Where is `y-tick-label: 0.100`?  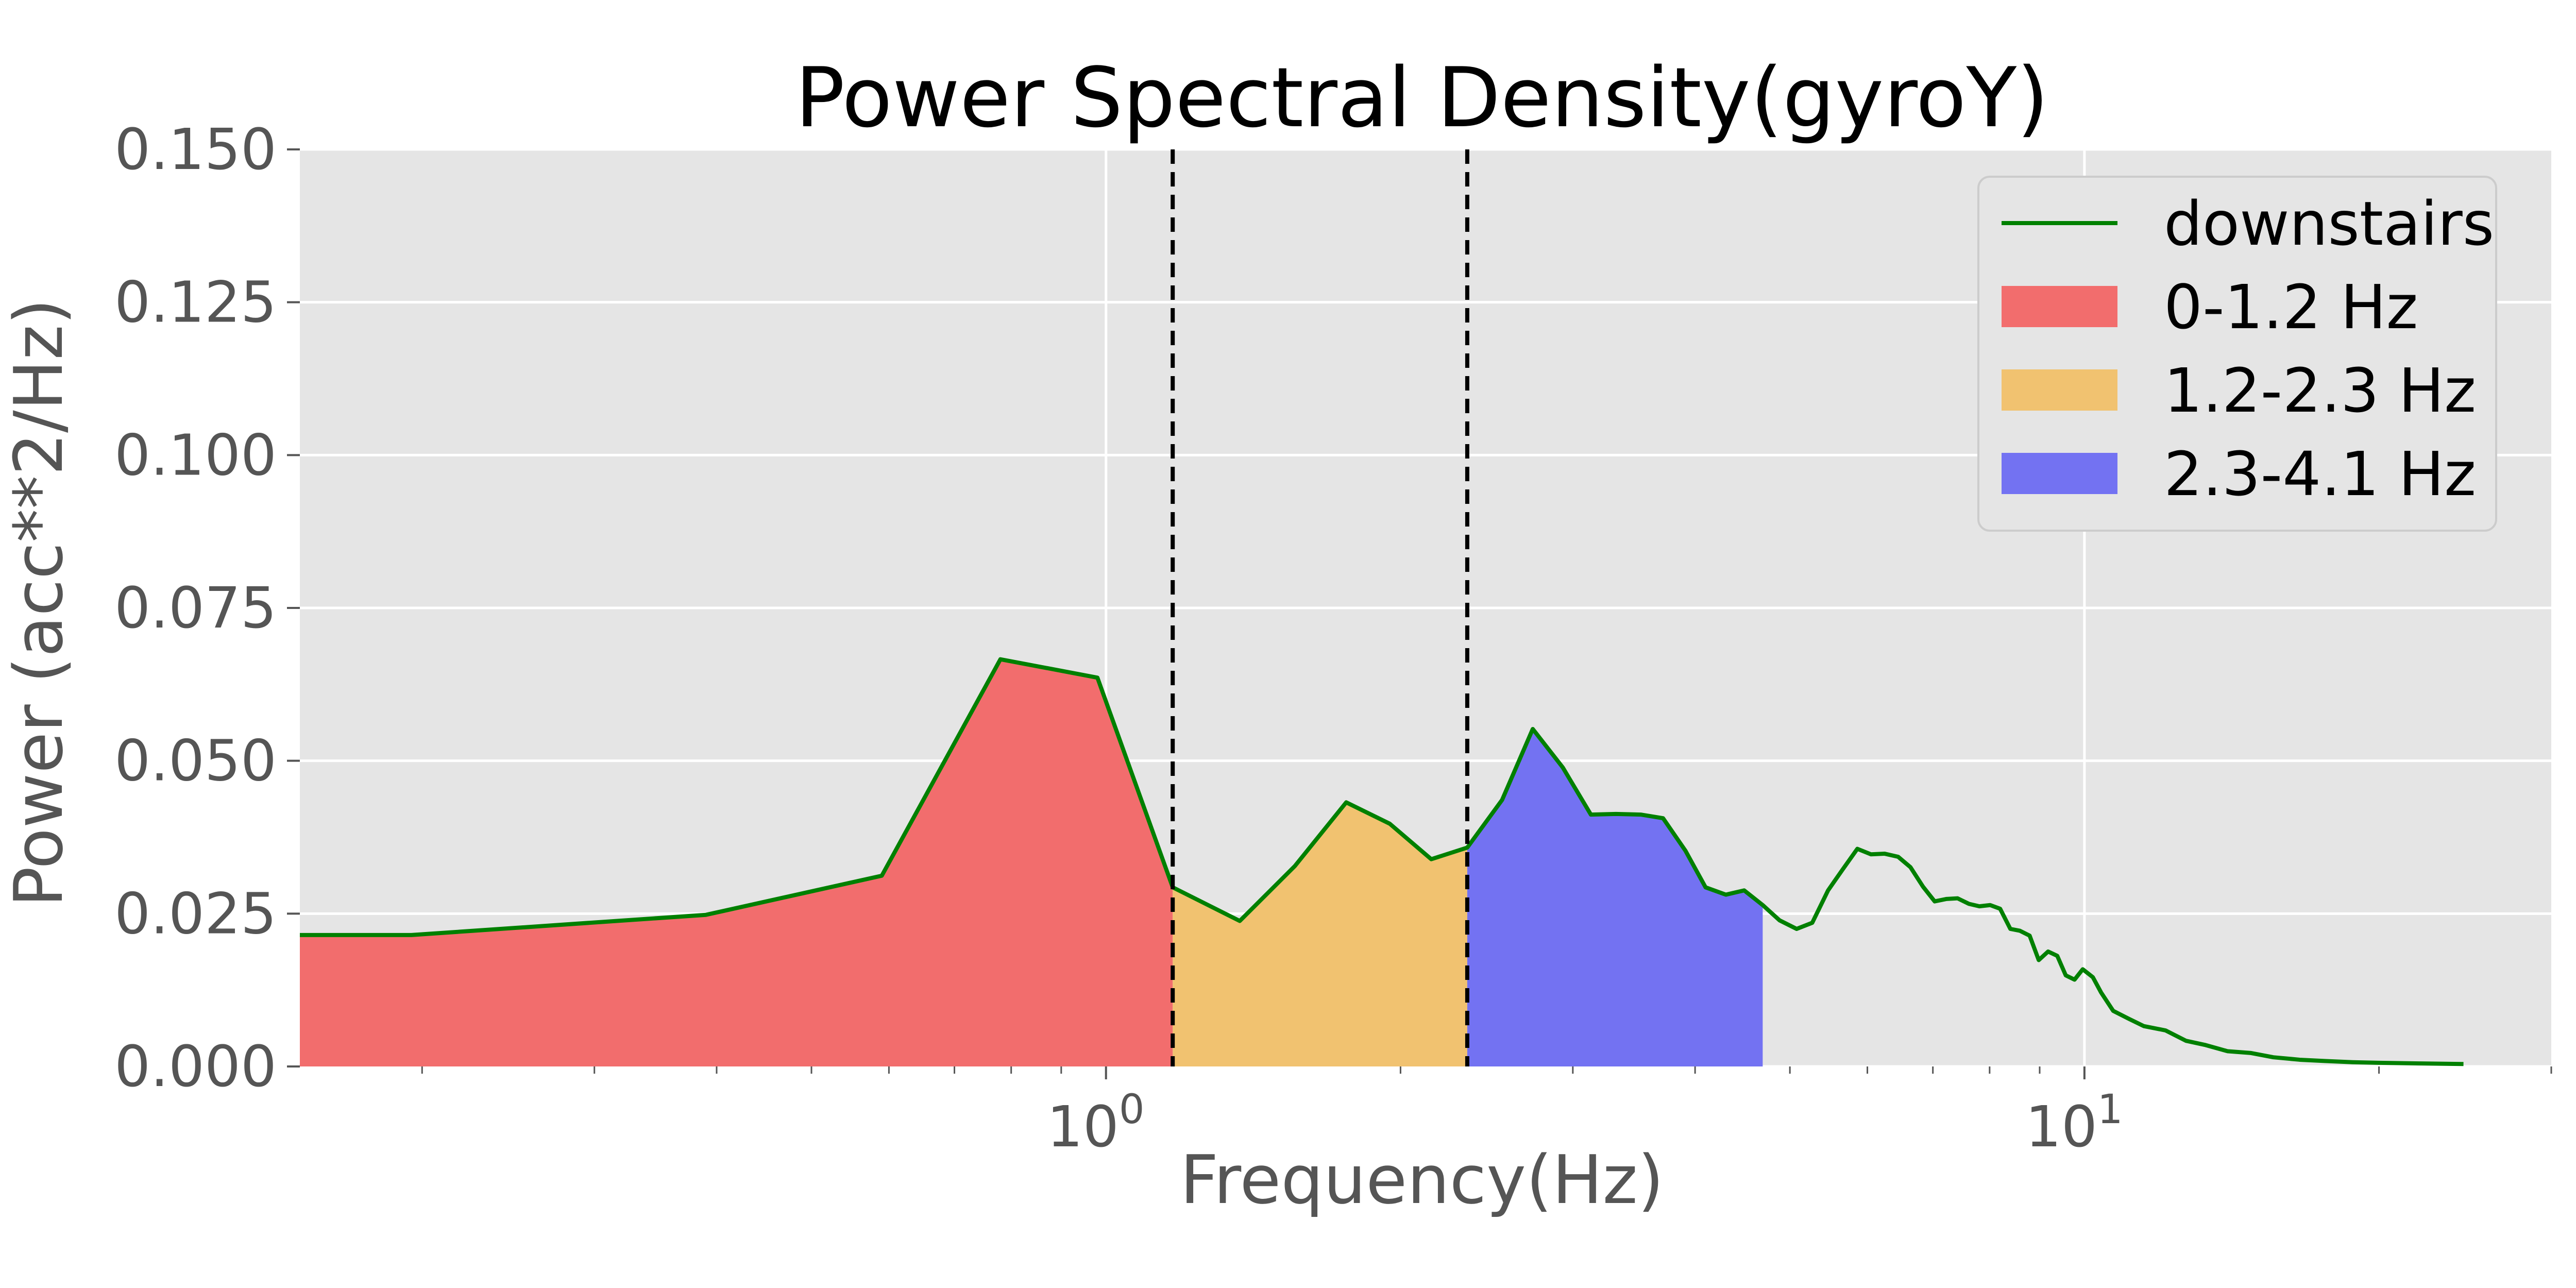
y-tick-label: 0.100 is located at coordinates (195, 455).